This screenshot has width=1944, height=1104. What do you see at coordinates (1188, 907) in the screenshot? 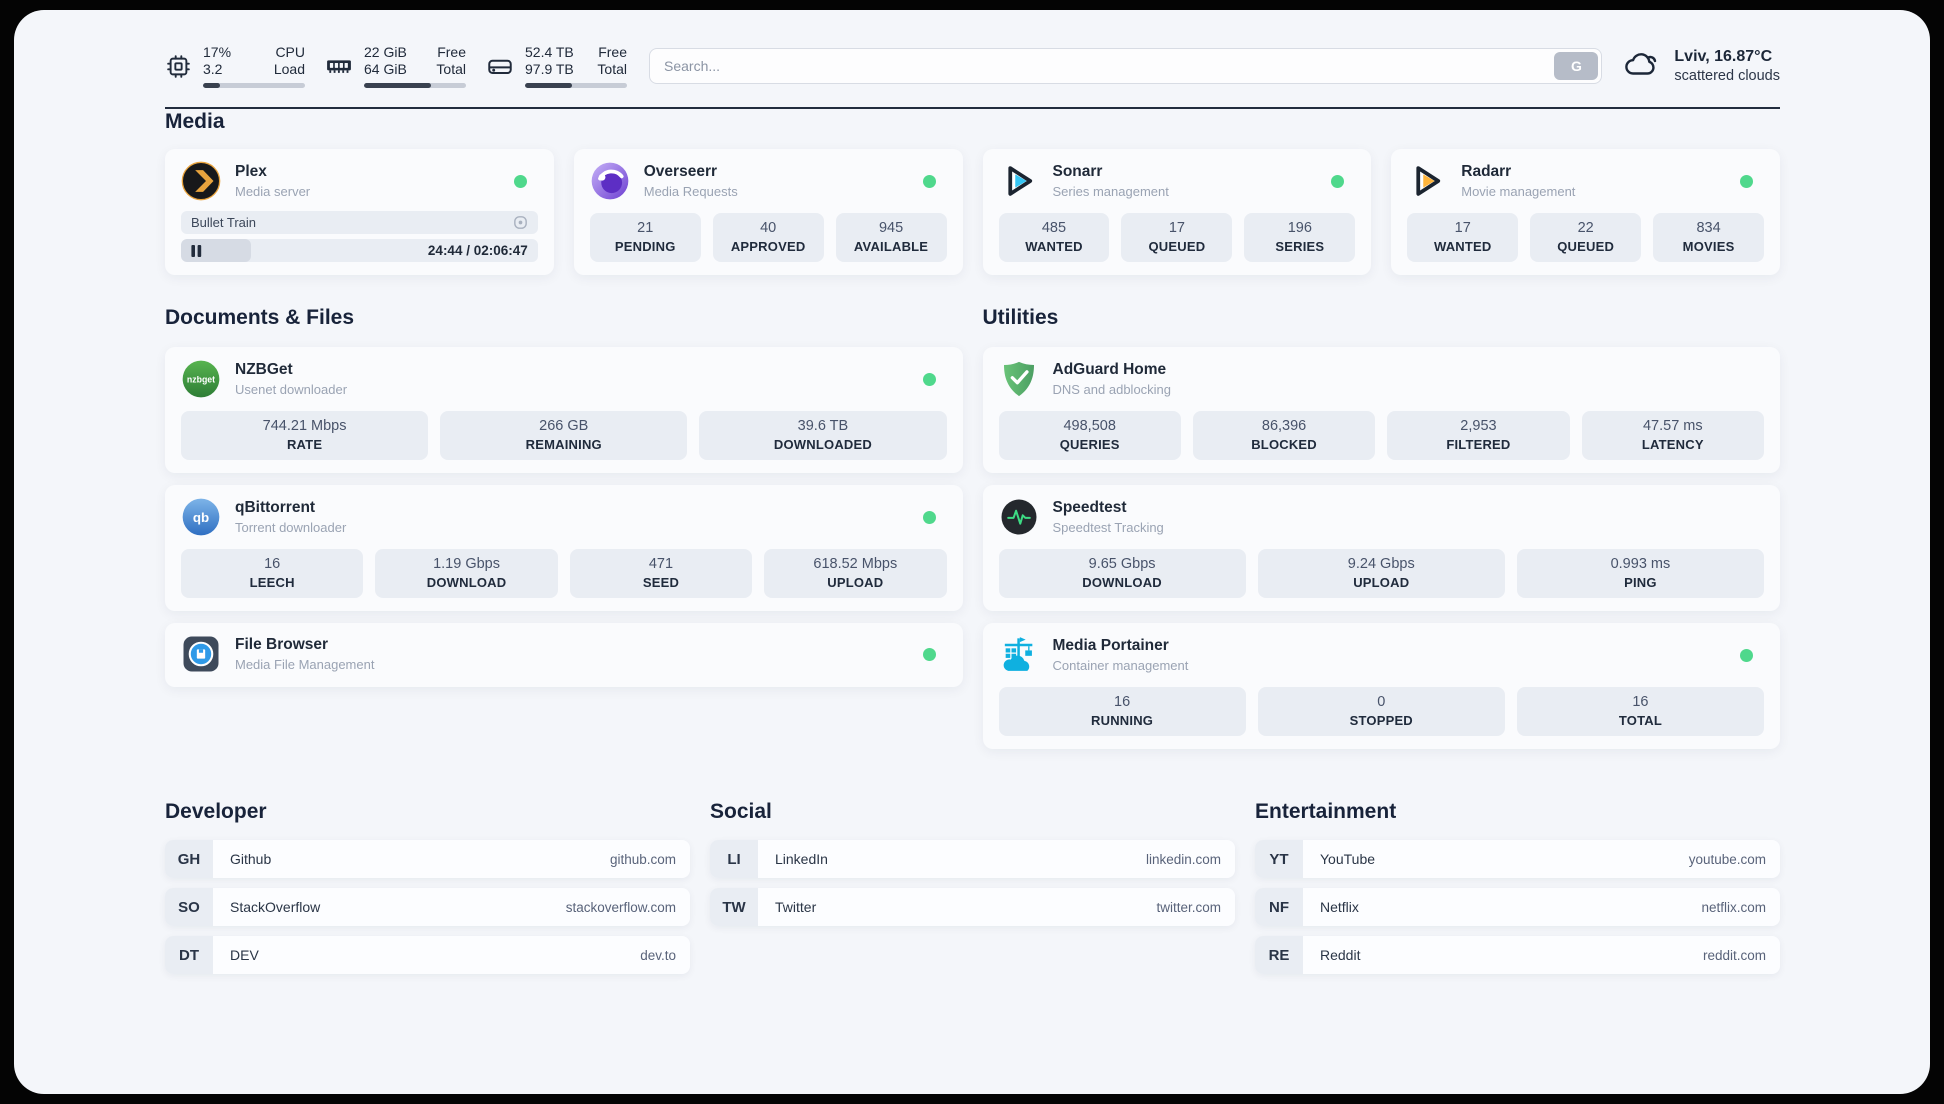
I see `bookmark-url: twitter.com` at bounding box center [1188, 907].